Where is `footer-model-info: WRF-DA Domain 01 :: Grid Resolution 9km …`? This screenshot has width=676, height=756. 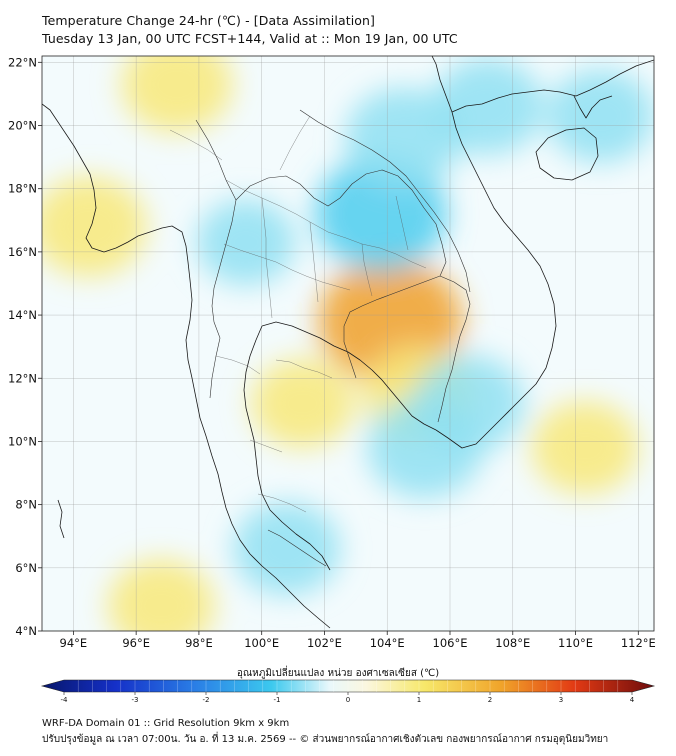
footer-model-info: WRF-DA Domain 01 :: Grid Resolution 9km … is located at coordinates (166, 723).